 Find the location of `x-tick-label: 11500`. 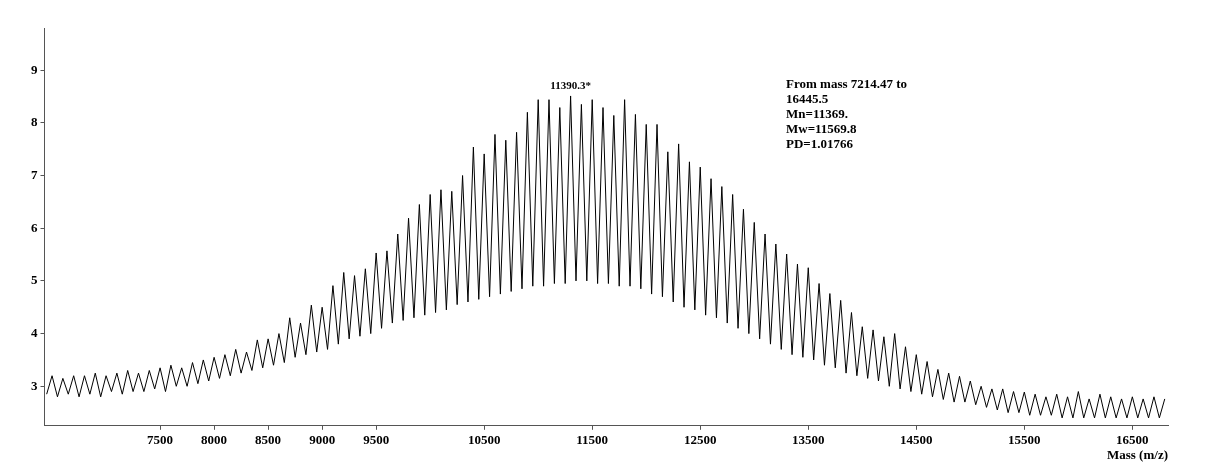

x-tick-label: 11500 is located at coordinates (592, 439).